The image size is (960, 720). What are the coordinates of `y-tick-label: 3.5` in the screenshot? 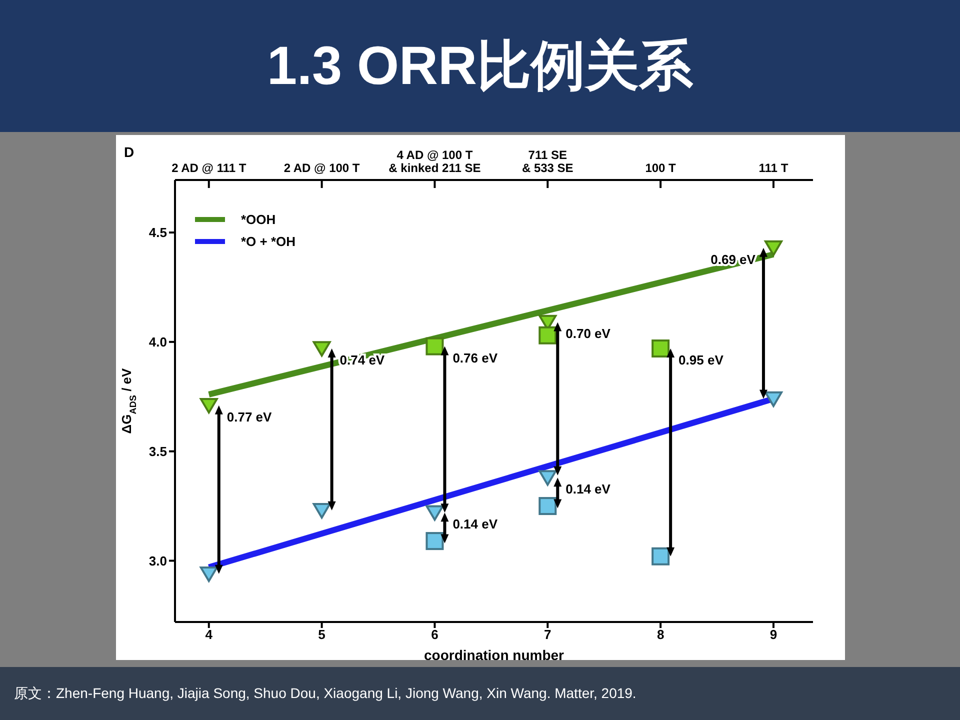 It's located at (157, 451).